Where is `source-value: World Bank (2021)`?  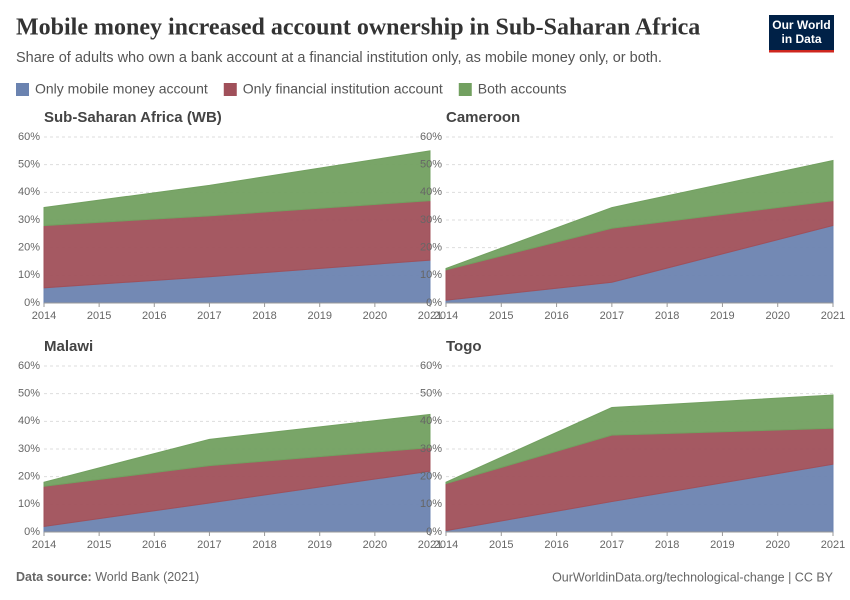
source-value: World Bank (2021) is located at coordinates (147, 577).